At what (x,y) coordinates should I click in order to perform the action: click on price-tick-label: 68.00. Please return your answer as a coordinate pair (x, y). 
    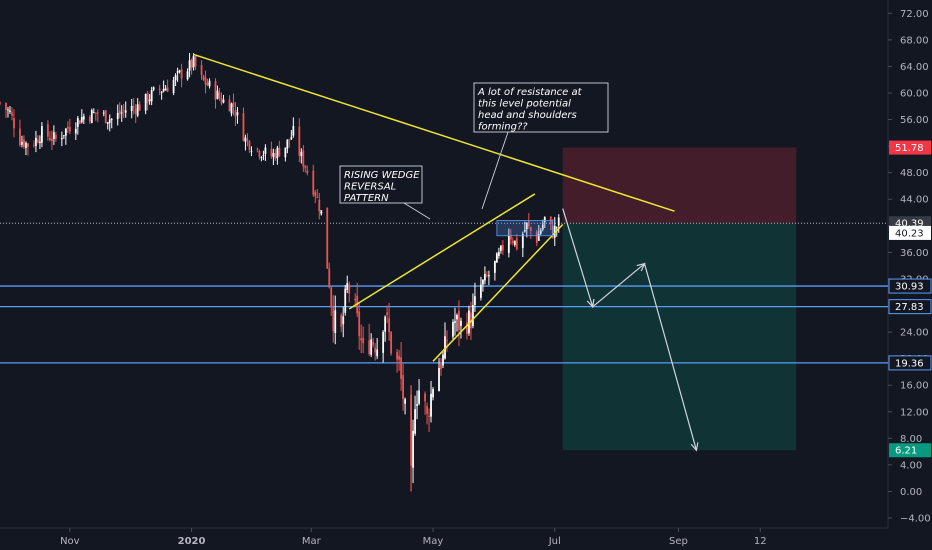
    Looking at the image, I should click on (914, 40).